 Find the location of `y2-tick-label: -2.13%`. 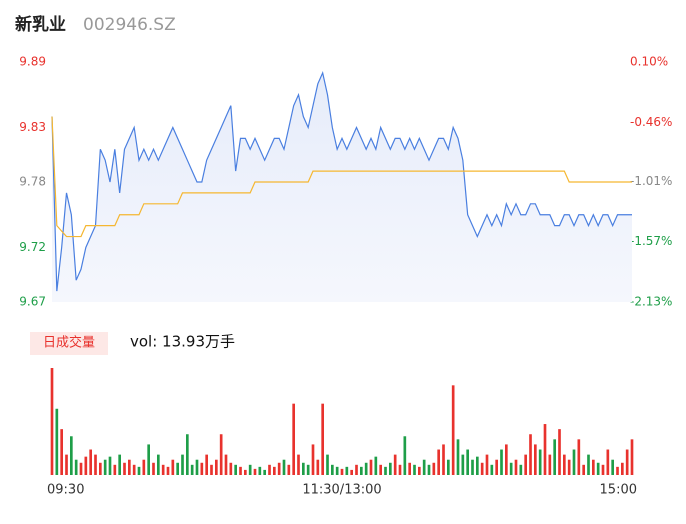

y2-tick-label: -2.13% is located at coordinates (651, 302).